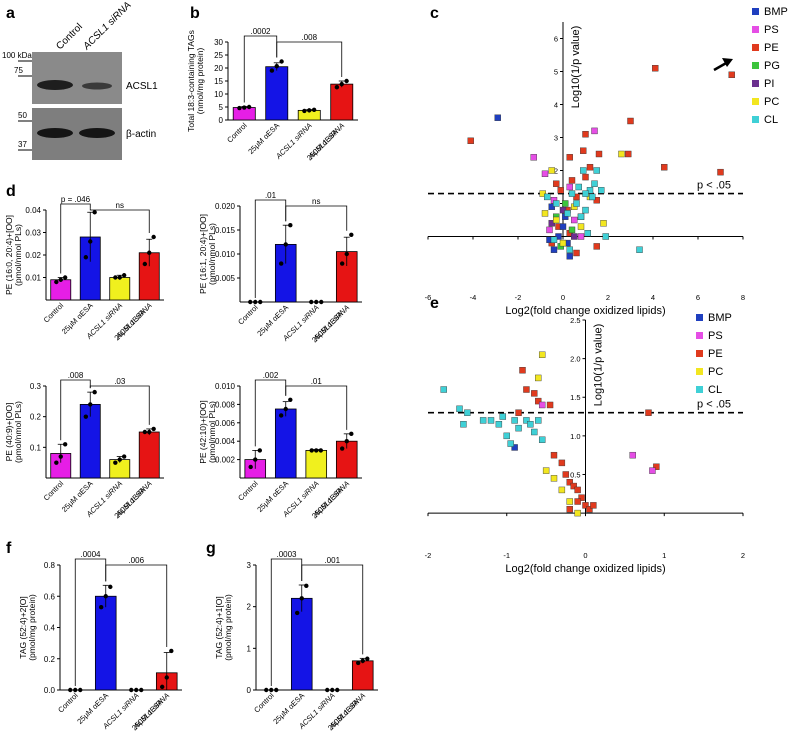  Describe the element at coordinates (33, 255) in the screenshot. I see `y-tick-label: 0.02` at that location.